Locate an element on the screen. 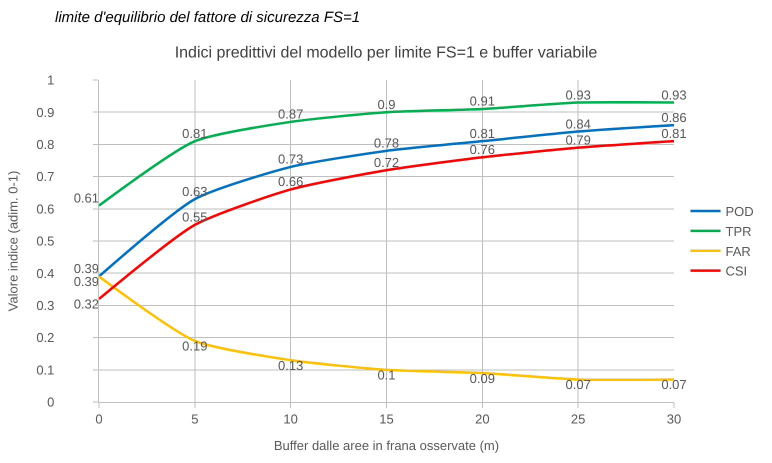 This screenshot has width=772, height=463. data-label: 0.78 is located at coordinates (387, 143).